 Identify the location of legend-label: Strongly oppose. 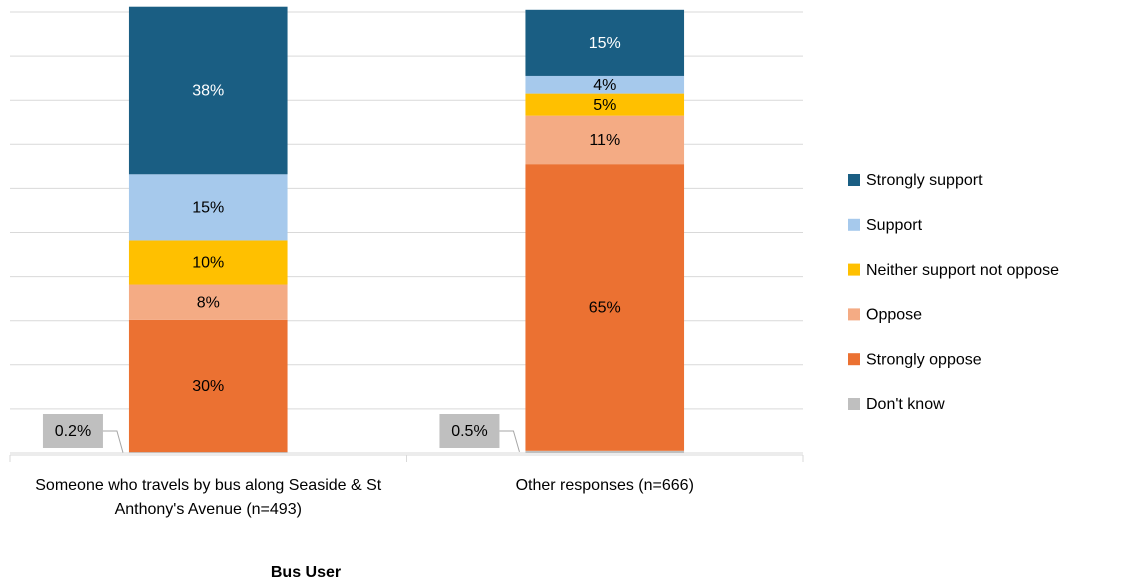
(924, 359).